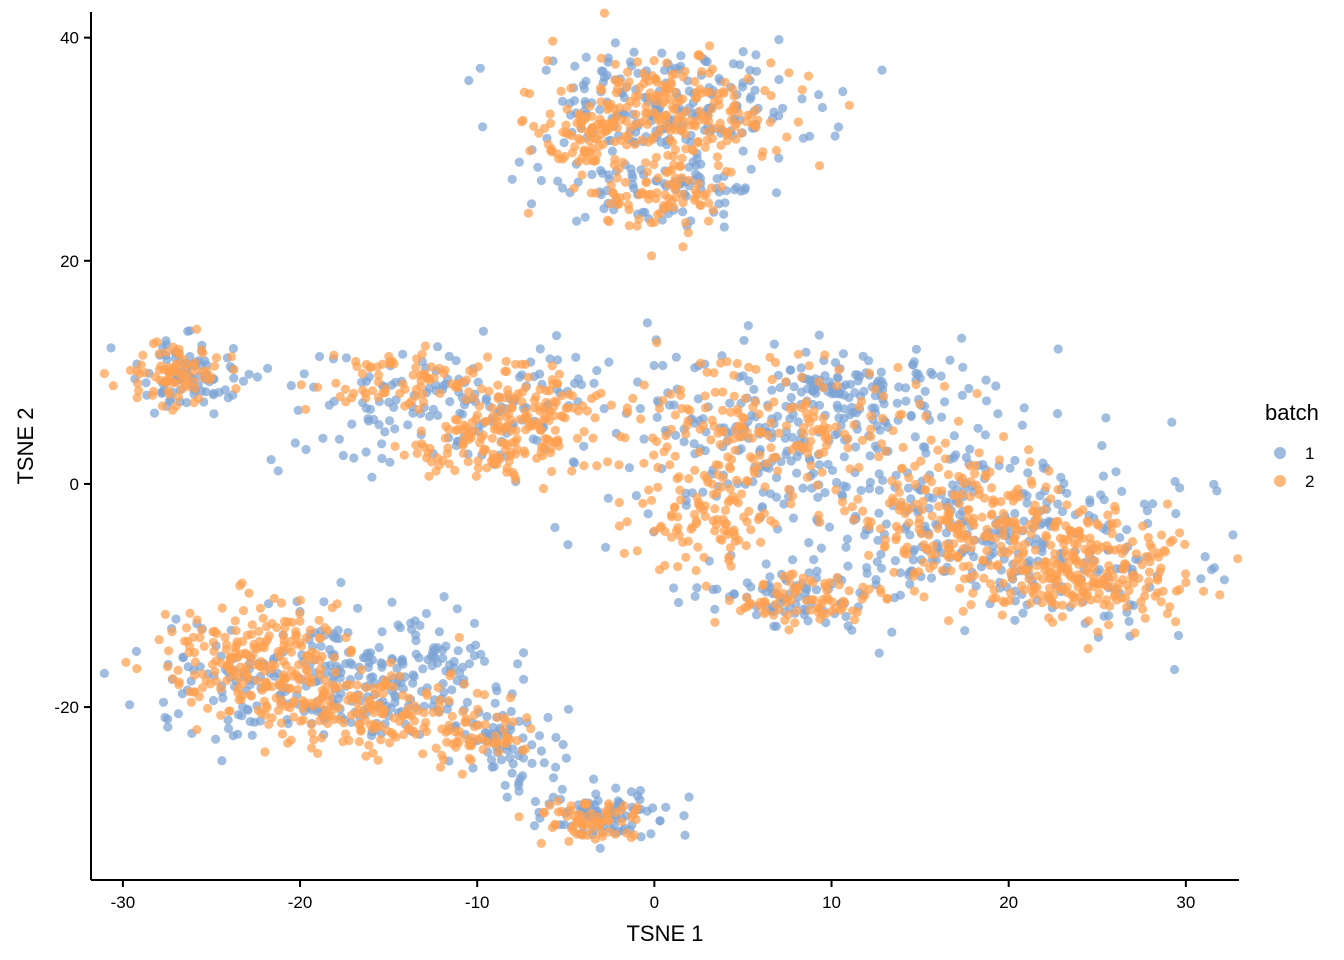 This screenshot has width=1344, height=960. What do you see at coordinates (1008, 902) in the screenshot?
I see `x-tick-label: 20` at bounding box center [1008, 902].